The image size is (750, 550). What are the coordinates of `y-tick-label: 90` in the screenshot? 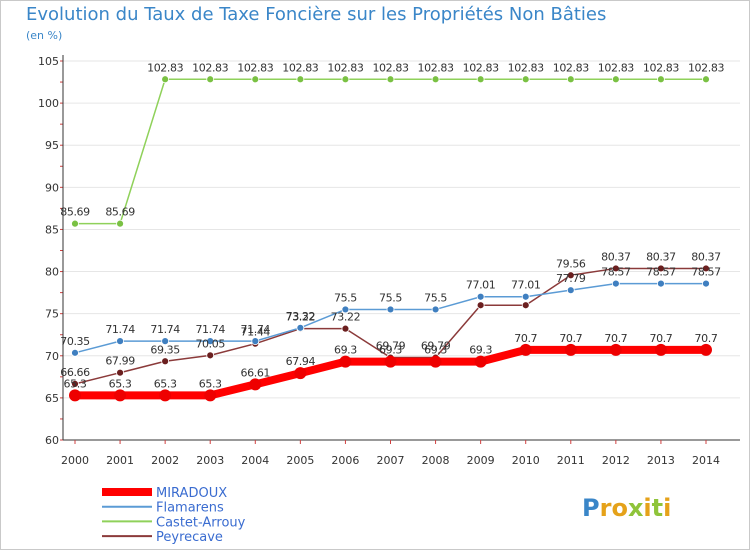 It's located at (52, 187).